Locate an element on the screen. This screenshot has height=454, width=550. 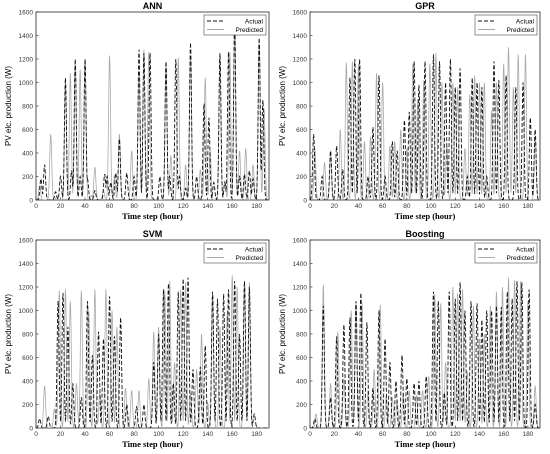
chart-title: SVM is located at coordinates (153, 234).